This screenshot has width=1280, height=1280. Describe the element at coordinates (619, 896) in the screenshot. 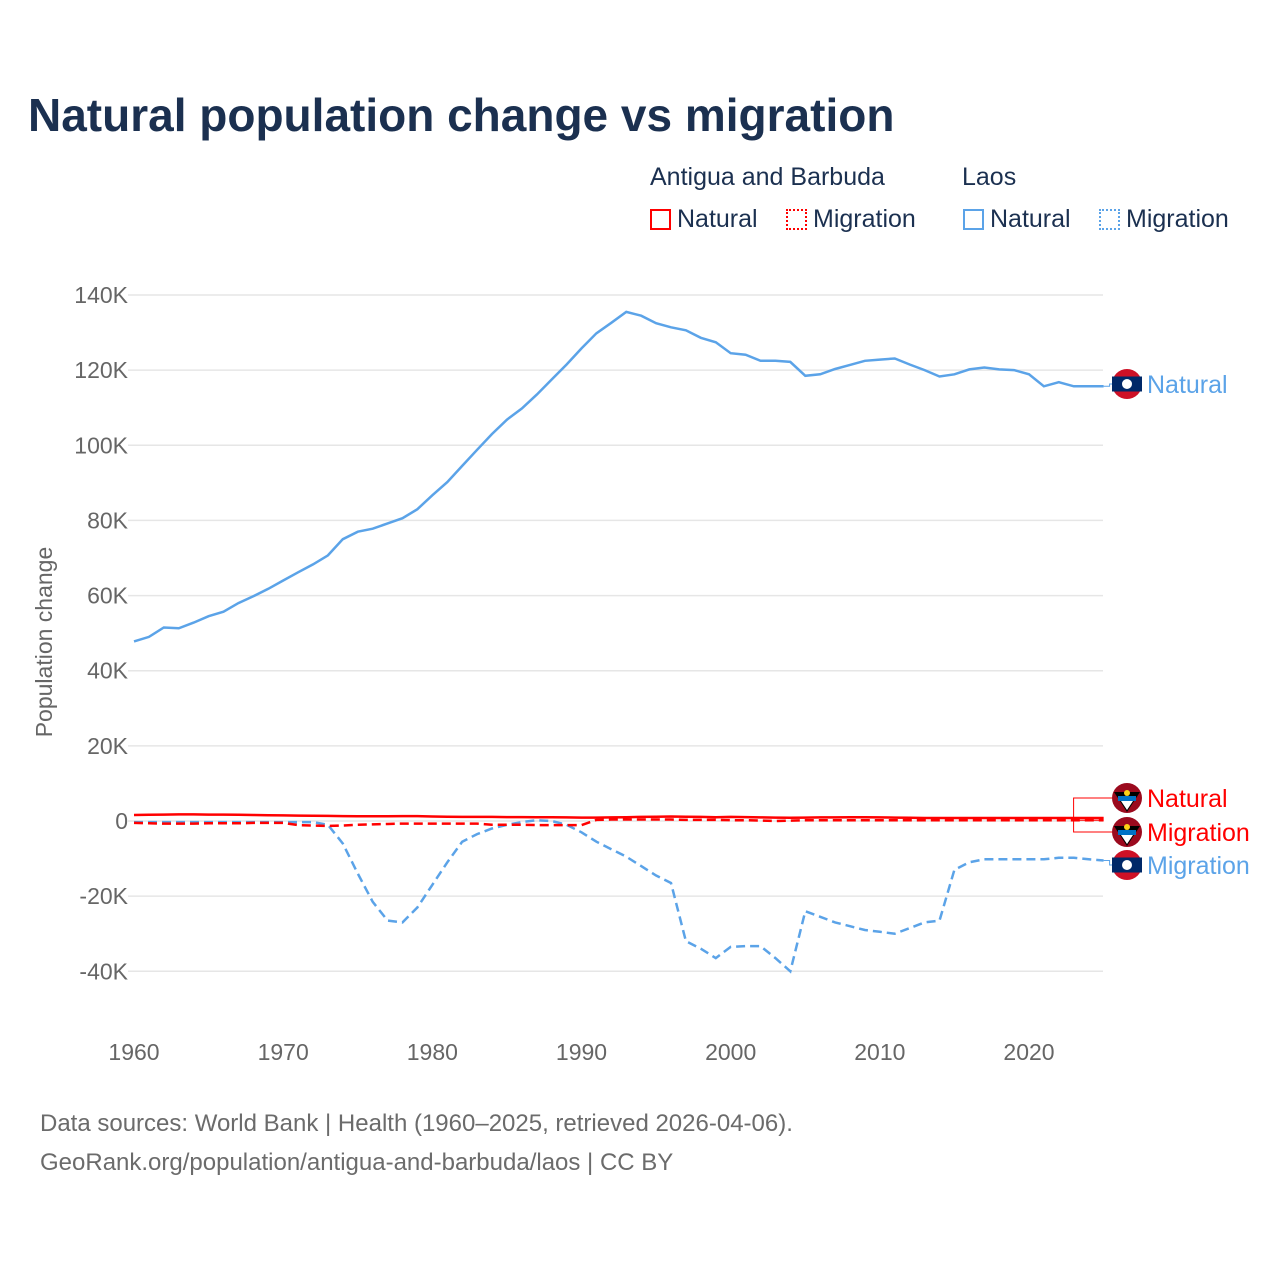

I see `series-line-laos-migration` at that location.